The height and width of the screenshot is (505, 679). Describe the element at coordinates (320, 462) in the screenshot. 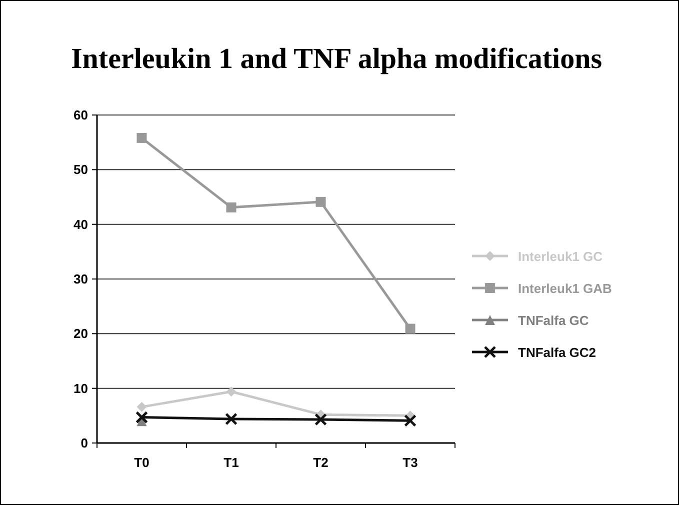

I see `x-tick-label: T2` at that location.